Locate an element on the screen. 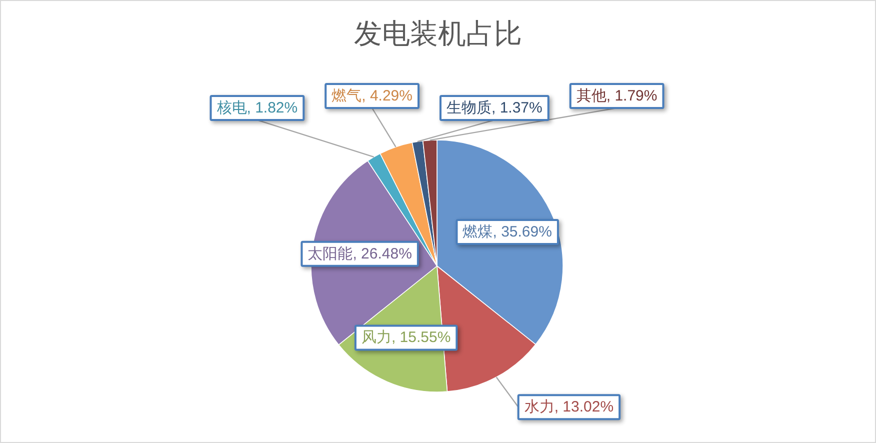 Image resolution: width=876 pixels, height=443 pixels. slice-label: 核电, 1.82% is located at coordinates (257, 108).